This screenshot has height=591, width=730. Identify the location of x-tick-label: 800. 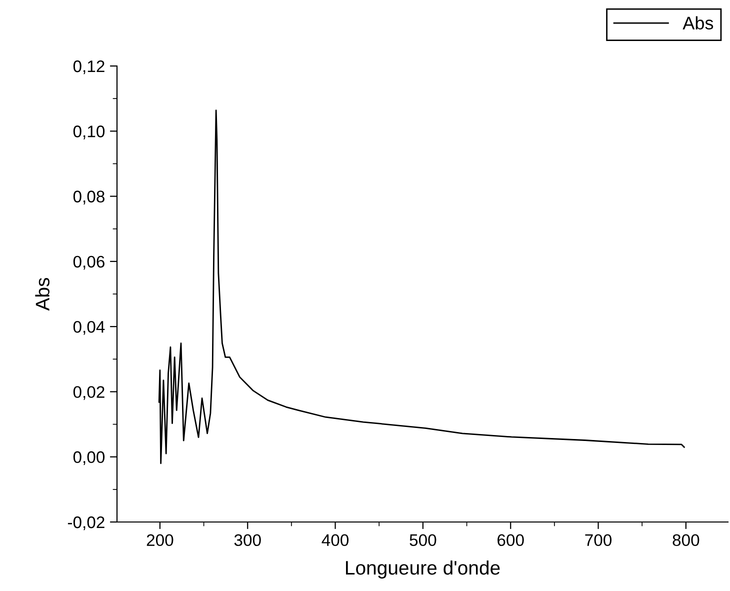
(686, 540).